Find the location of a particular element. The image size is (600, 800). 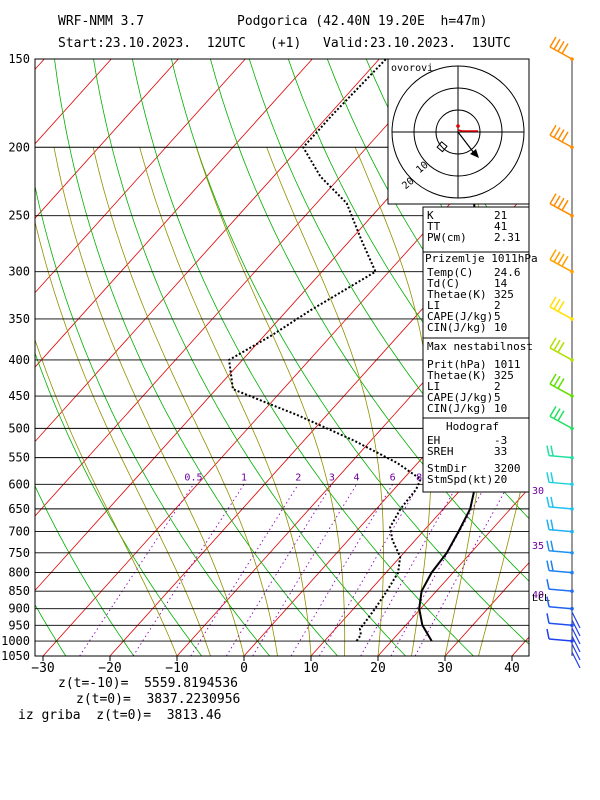

pressure-tick-label: 950 is located at coordinates (19, 625).